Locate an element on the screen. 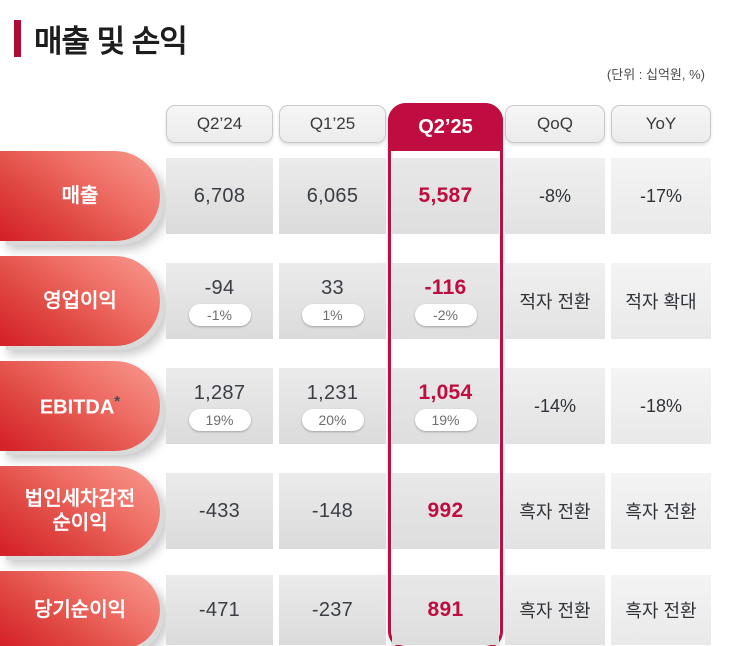 The image size is (732, 646). cell-op-q2-24: -94 -1% is located at coordinates (219, 301).